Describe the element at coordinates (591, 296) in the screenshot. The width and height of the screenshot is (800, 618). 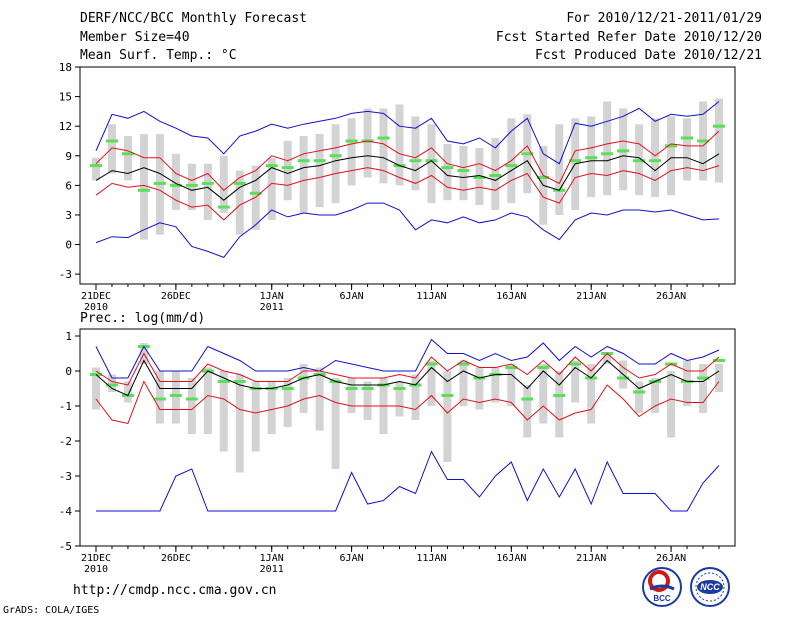
I see `temp-x-tick-label: 21JAN` at that location.